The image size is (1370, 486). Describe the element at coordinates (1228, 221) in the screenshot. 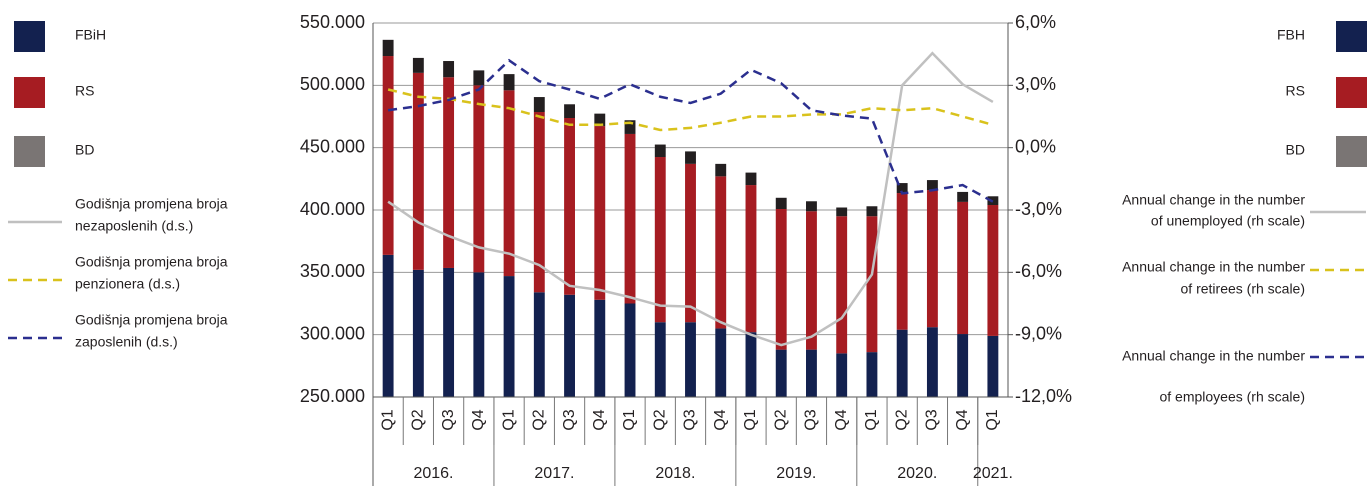

I see `legend-label: of unemployed (rh scale)` at that location.